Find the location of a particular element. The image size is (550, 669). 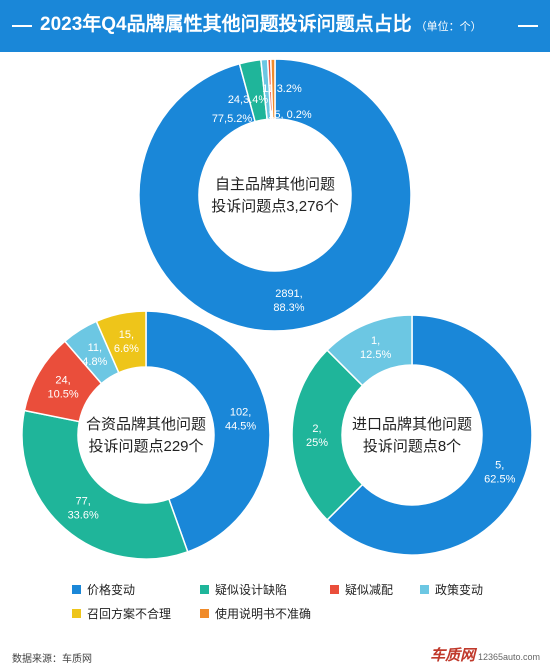

donut-center-label: 进口品牌其他问题投诉问题点8个 is located at coordinates (412, 435).